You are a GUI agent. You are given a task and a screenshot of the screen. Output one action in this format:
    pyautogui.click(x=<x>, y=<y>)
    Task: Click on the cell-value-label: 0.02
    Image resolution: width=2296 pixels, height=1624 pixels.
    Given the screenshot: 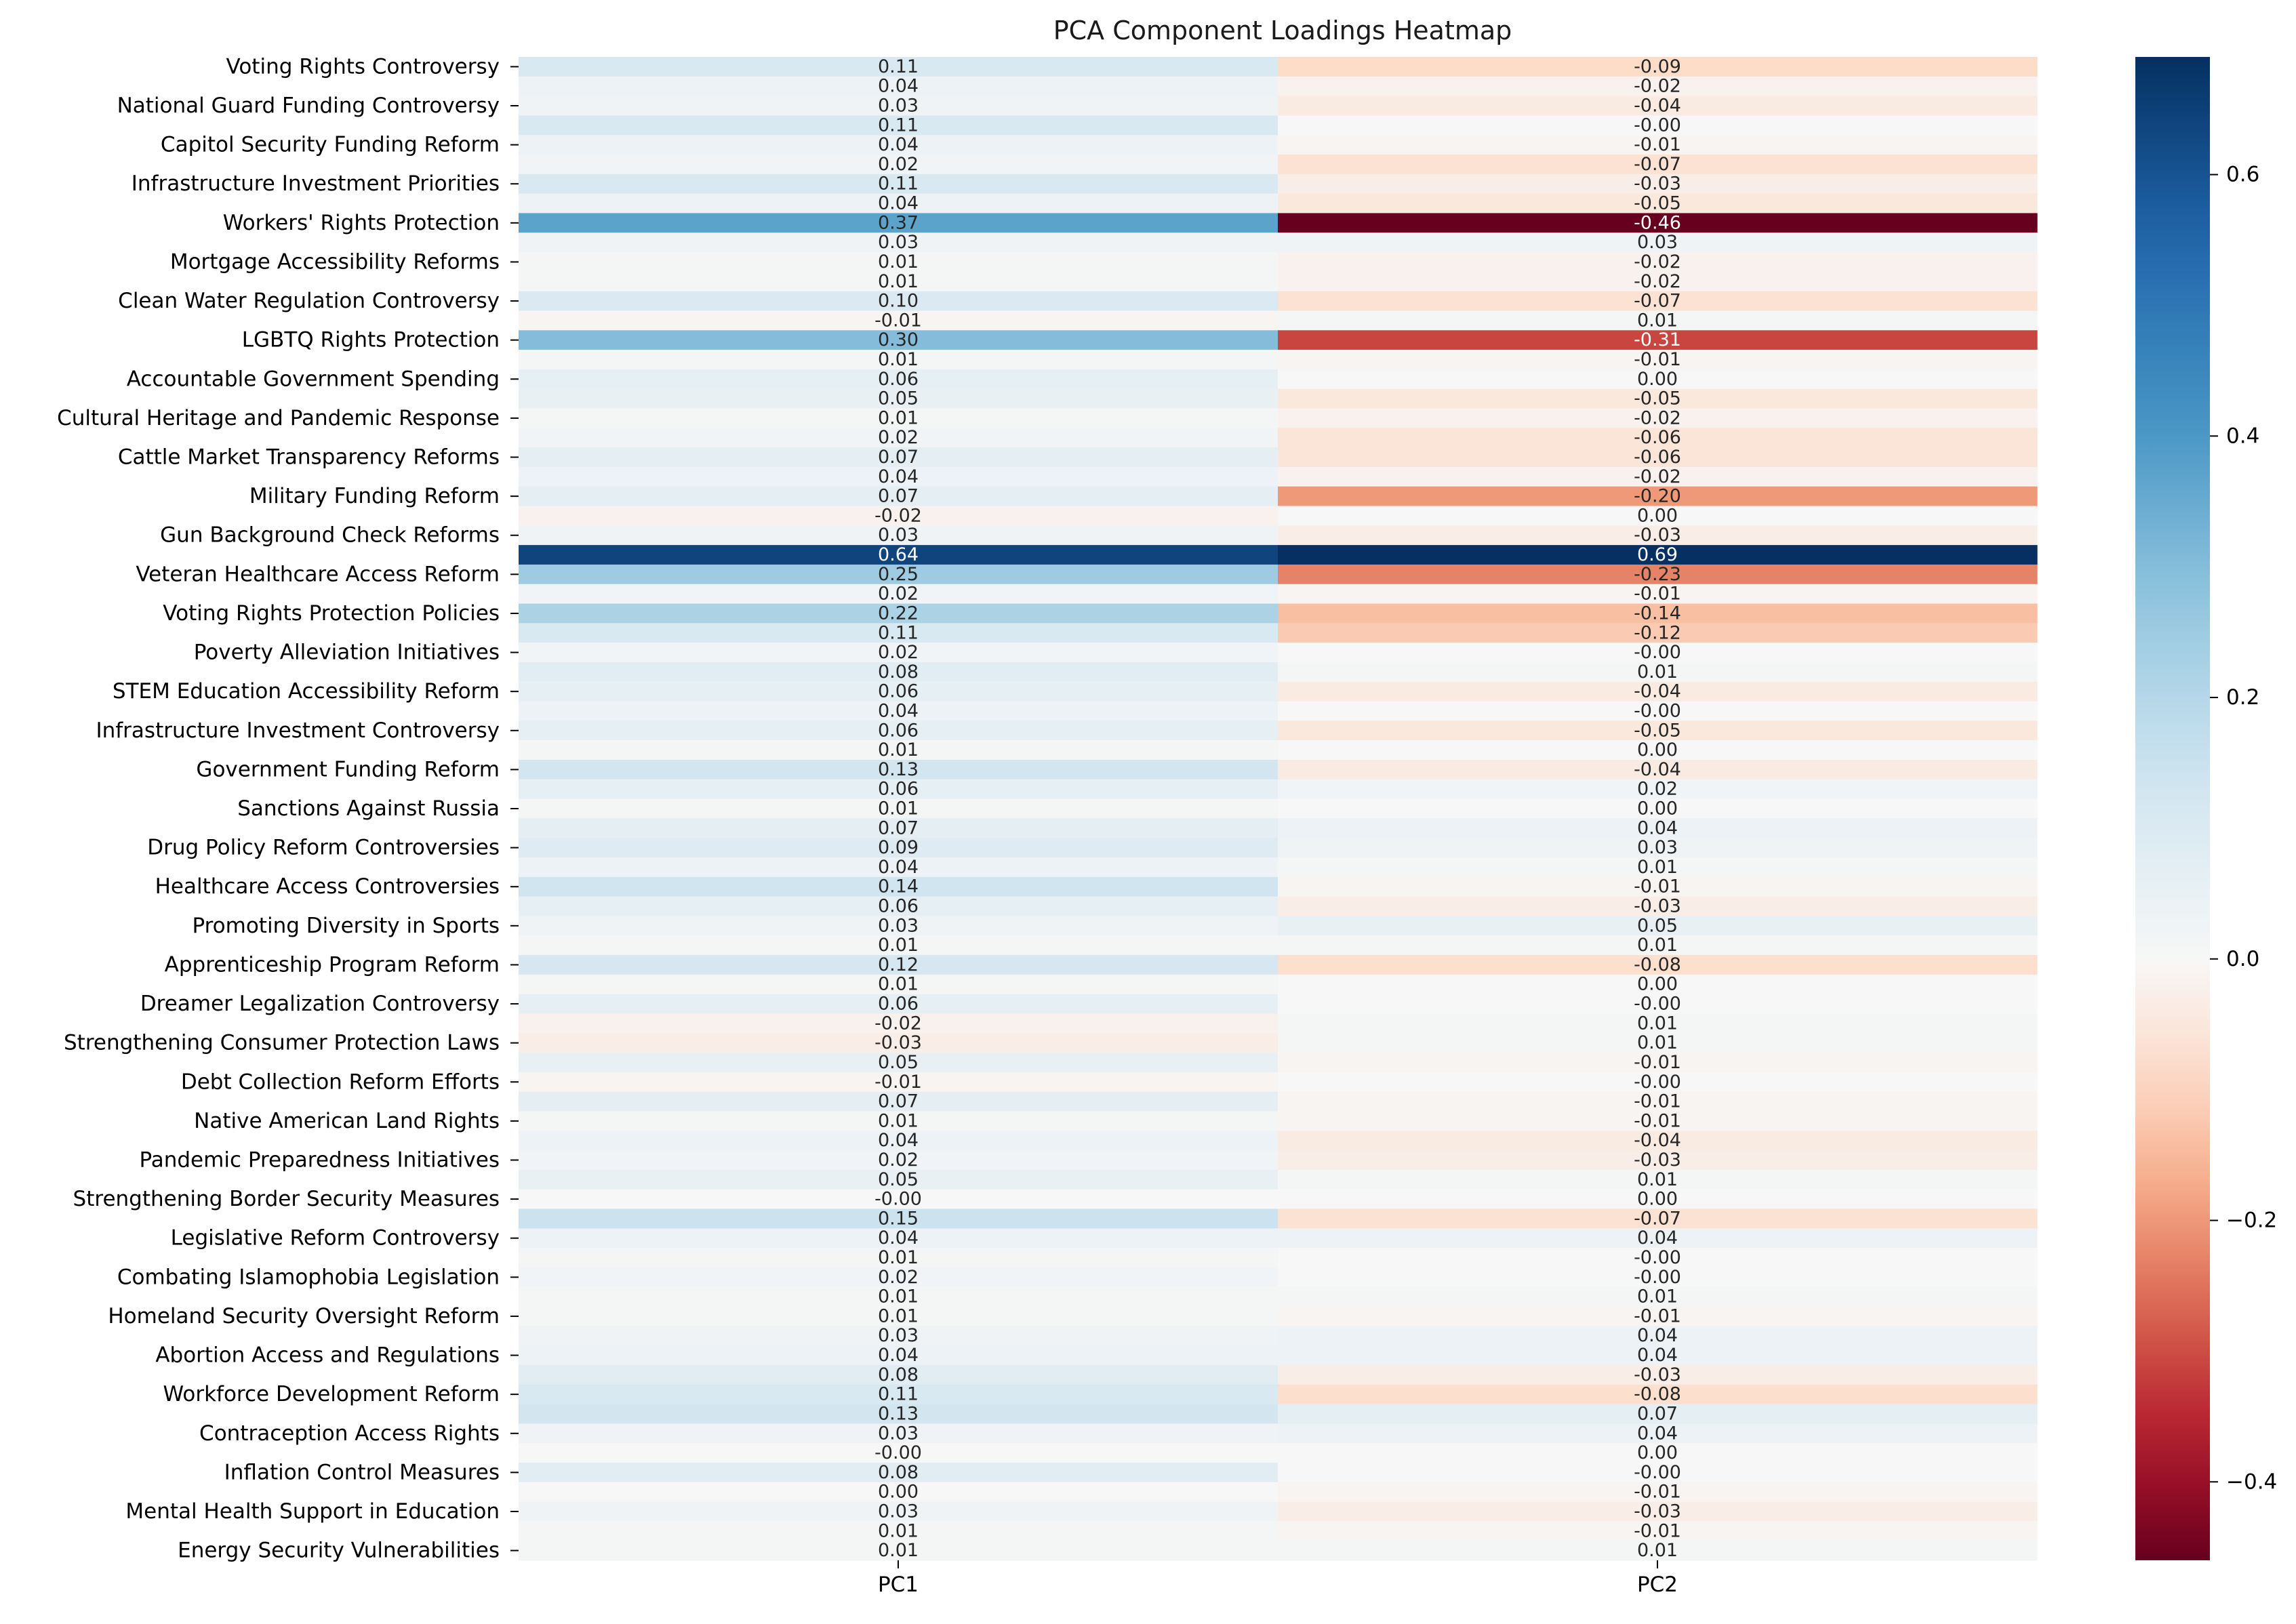 What is the action you would take?
    pyautogui.click(x=898, y=594)
    